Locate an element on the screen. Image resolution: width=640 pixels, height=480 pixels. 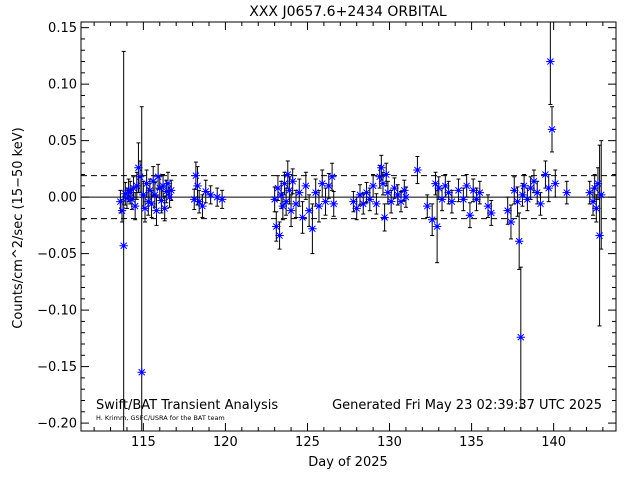
y-tick-label: 0.10 is located at coordinates (62, 85).